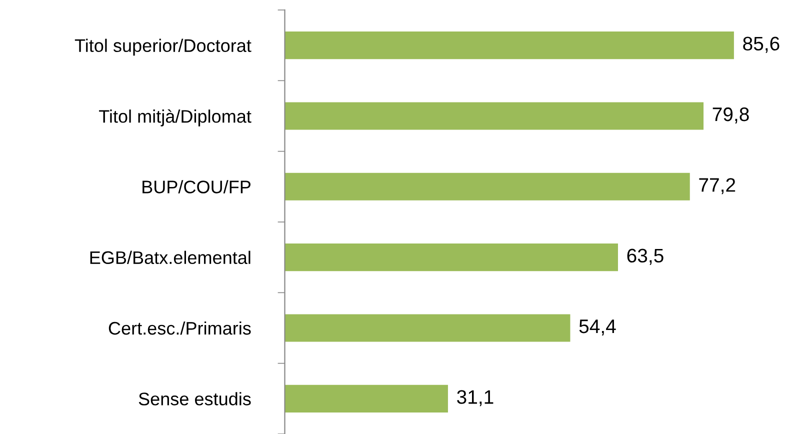  Describe the element at coordinates (645, 256) in the screenshot. I see `data-label: 63,5` at that location.